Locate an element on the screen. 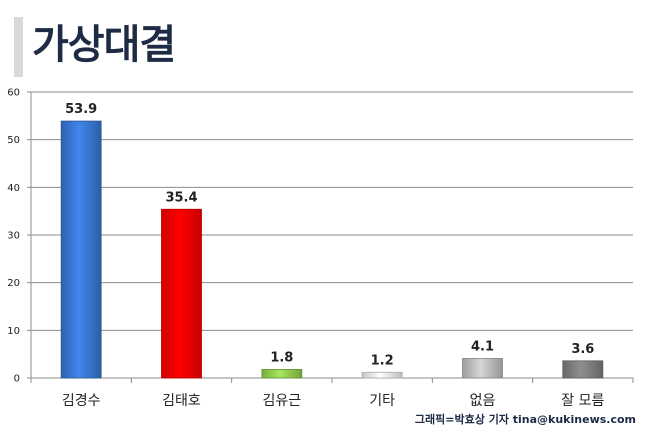 The image size is (650, 434). title-accent-bar is located at coordinates (18, 47).